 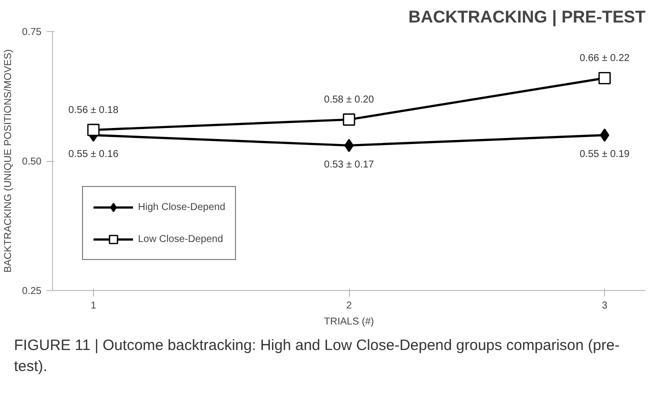 I want to click on y-axis-title: BACKTRACKING (UNIQUE POSITIONS/MOVES), so click(x=8, y=161).